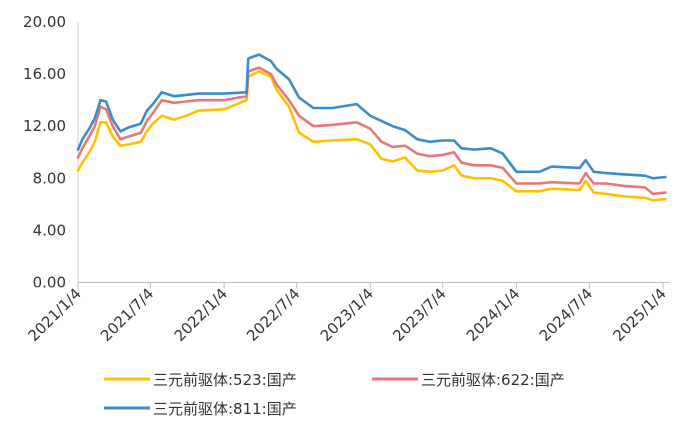 Image resolution: width=695 pixels, height=435 pixels. Describe the element at coordinates (201, 315) in the screenshot. I see `x-tick-label: 2022/1/4` at that location.